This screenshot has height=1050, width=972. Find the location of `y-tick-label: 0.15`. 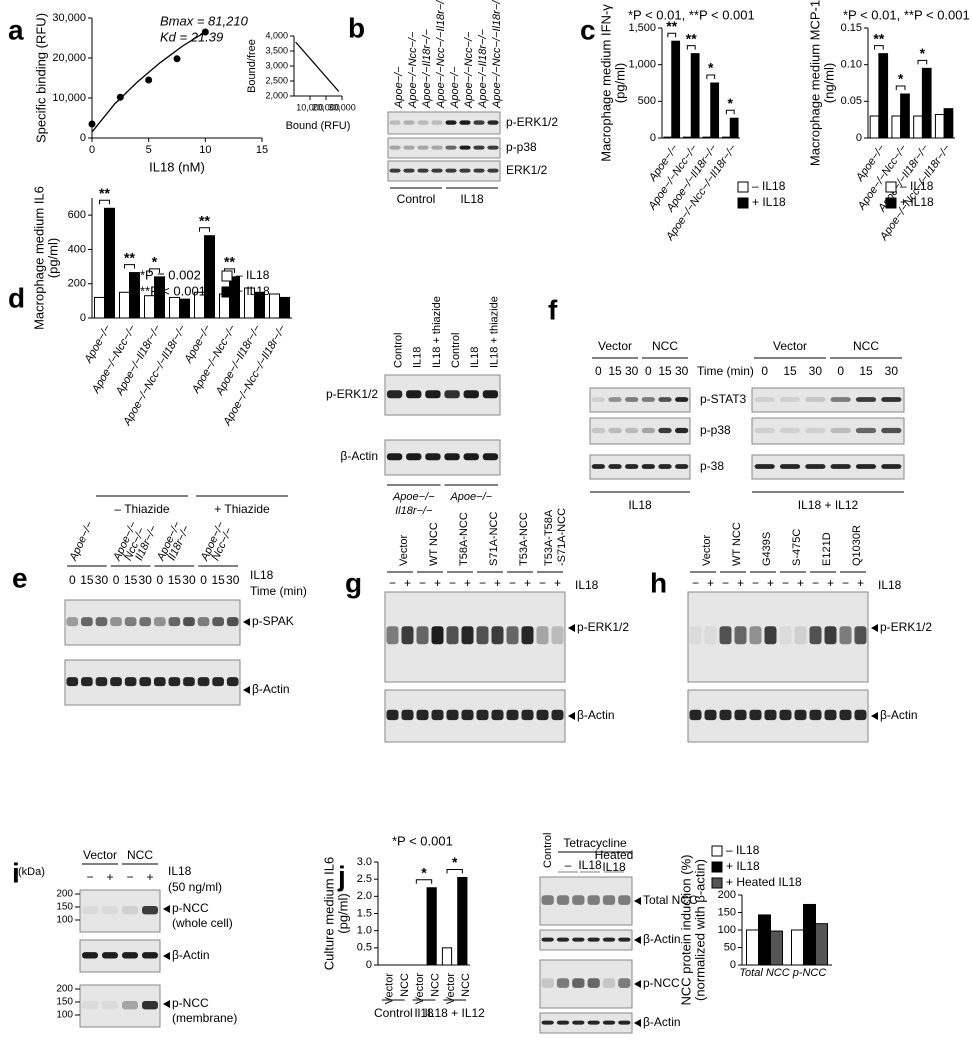

y-tick-label: 0.15 is located at coordinates (851, 28).